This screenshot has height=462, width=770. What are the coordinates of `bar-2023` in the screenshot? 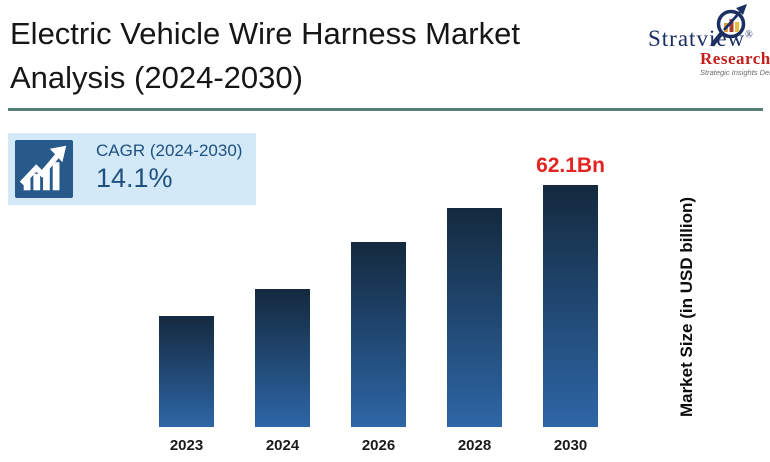 It's located at (186, 371).